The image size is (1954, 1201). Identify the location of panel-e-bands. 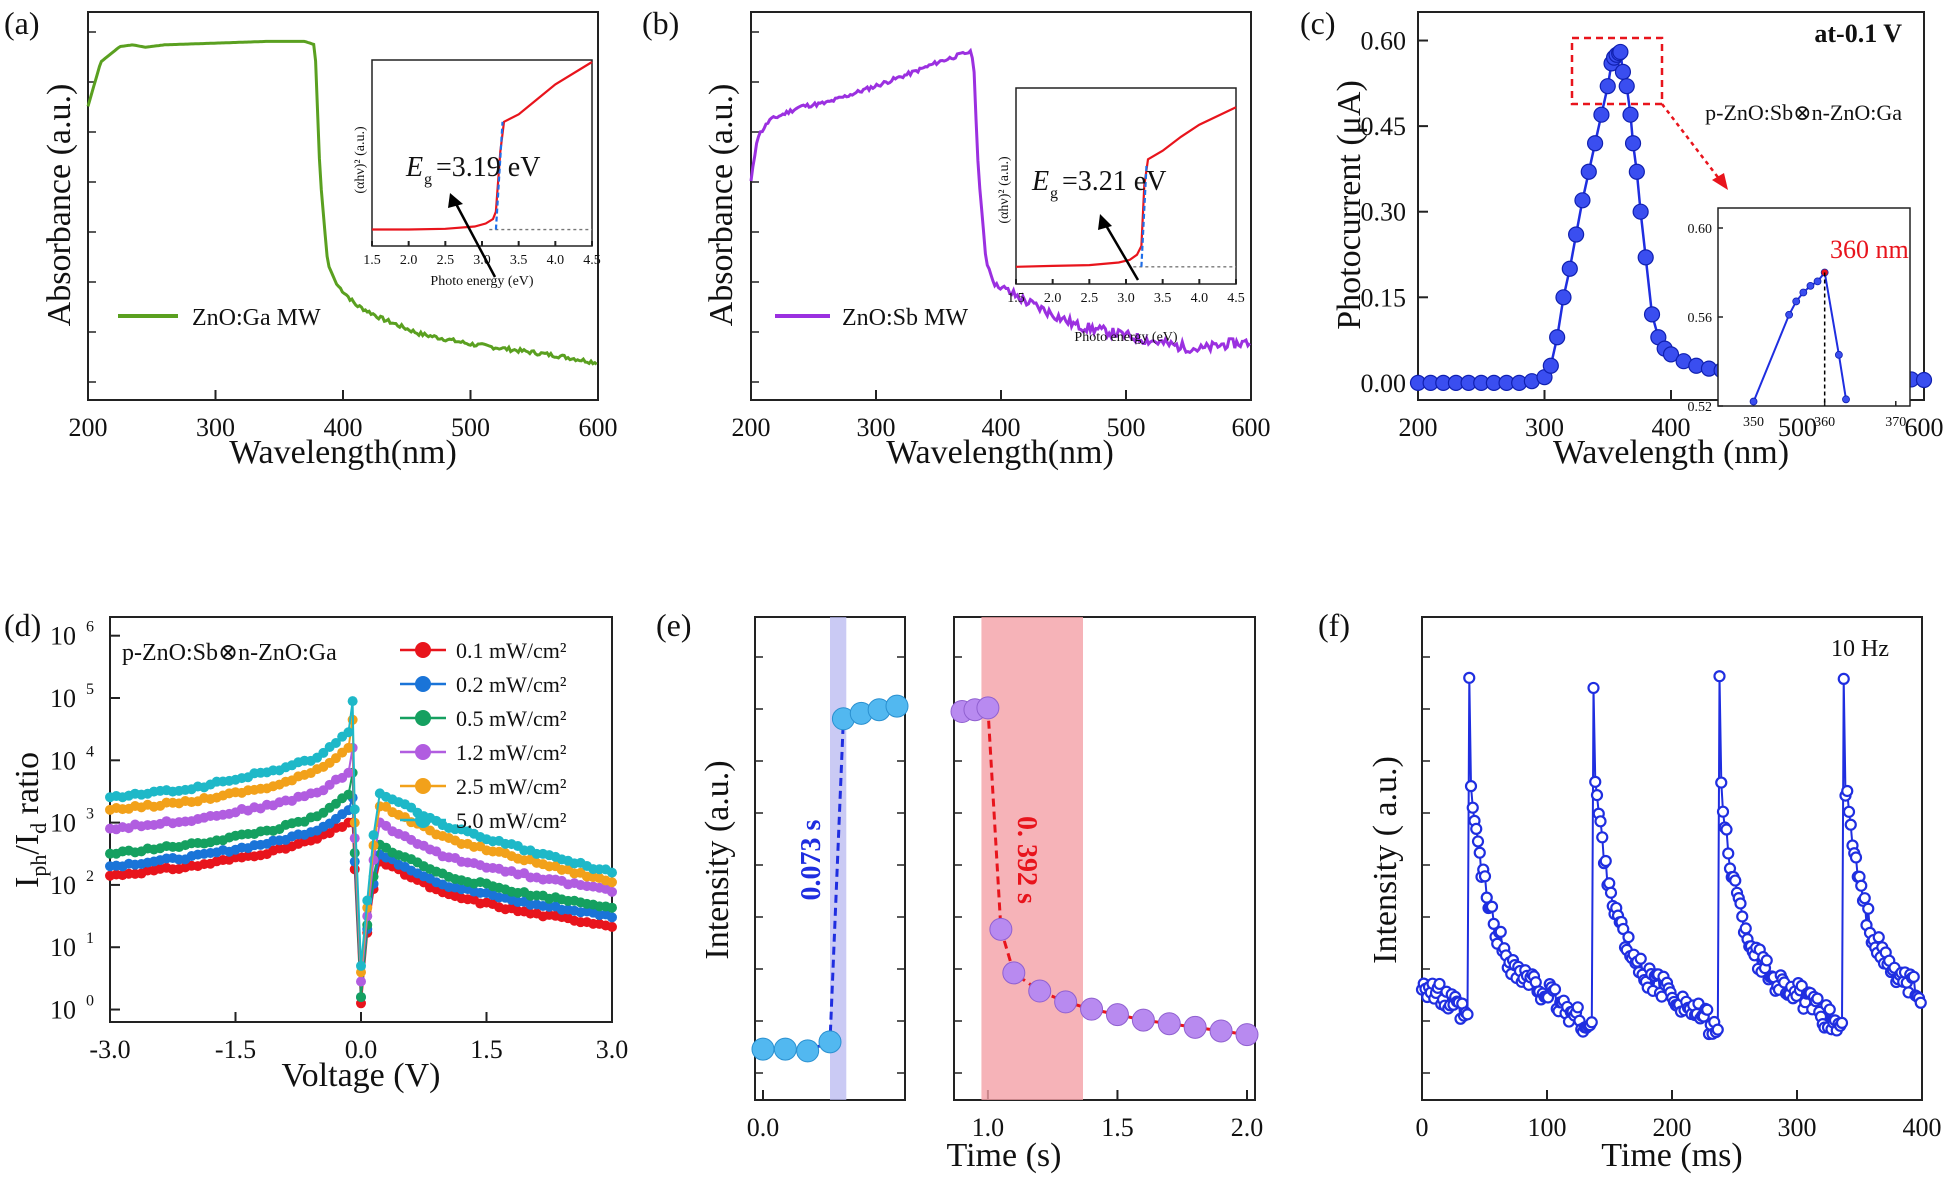
(956, 858).